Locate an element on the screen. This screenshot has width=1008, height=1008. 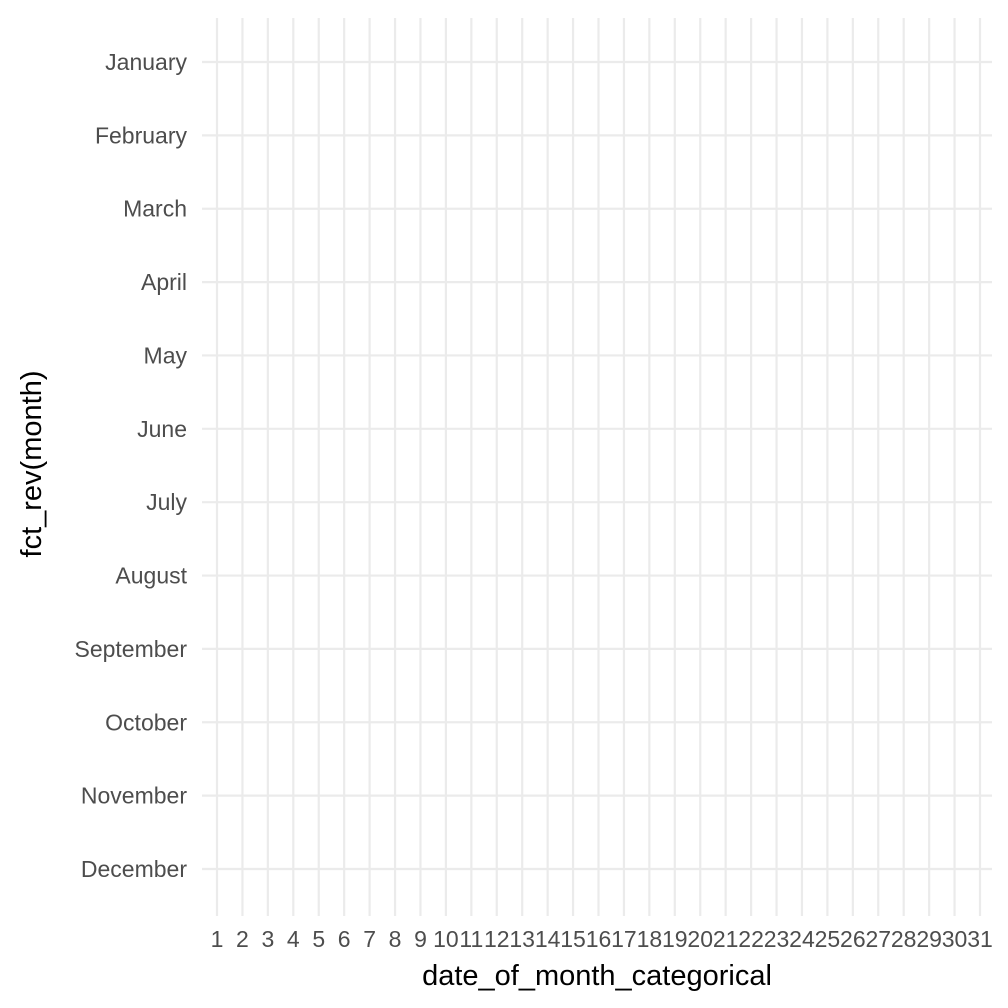
y-tick-label: August is located at coordinates (151, 576).